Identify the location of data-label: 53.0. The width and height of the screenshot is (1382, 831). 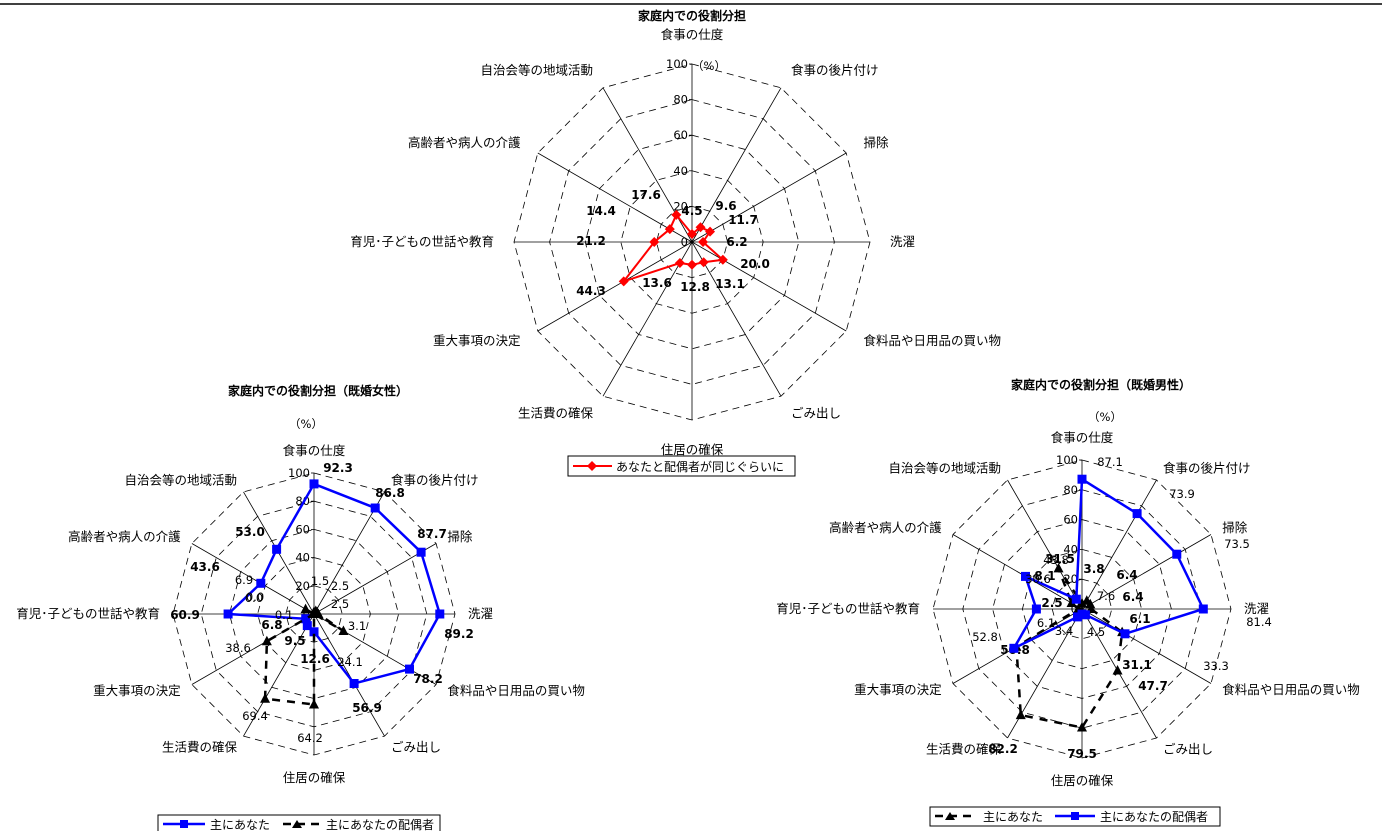
(250, 532).